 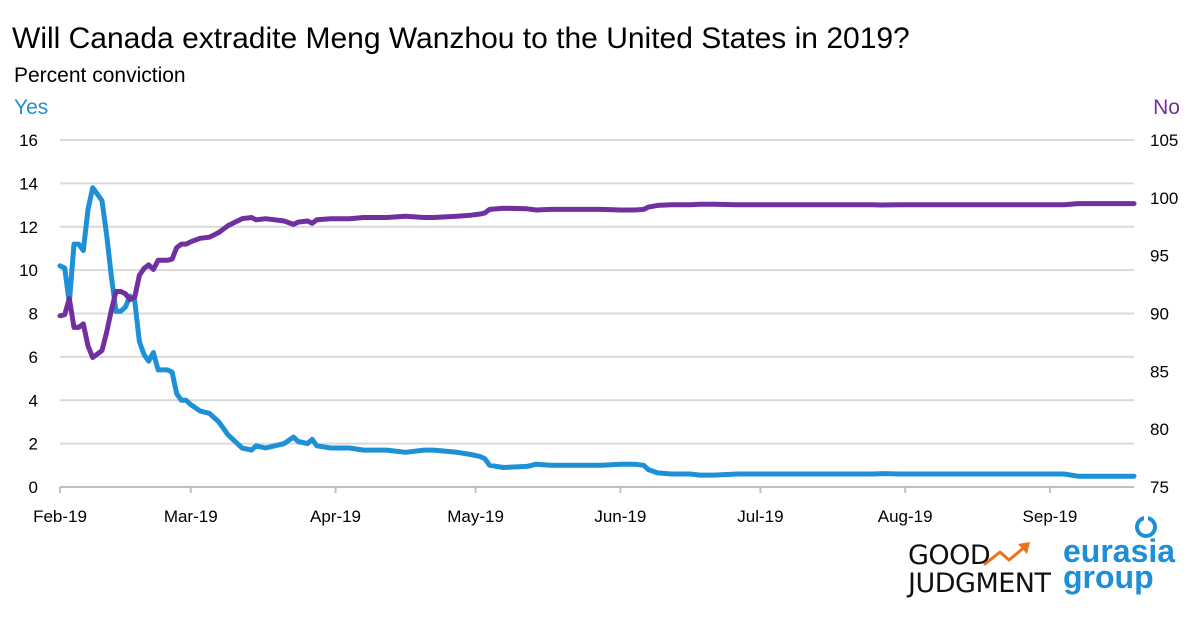 What do you see at coordinates (1159, 256) in the screenshot?
I see `right-tick-label: 95` at bounding box center [1159, 256].